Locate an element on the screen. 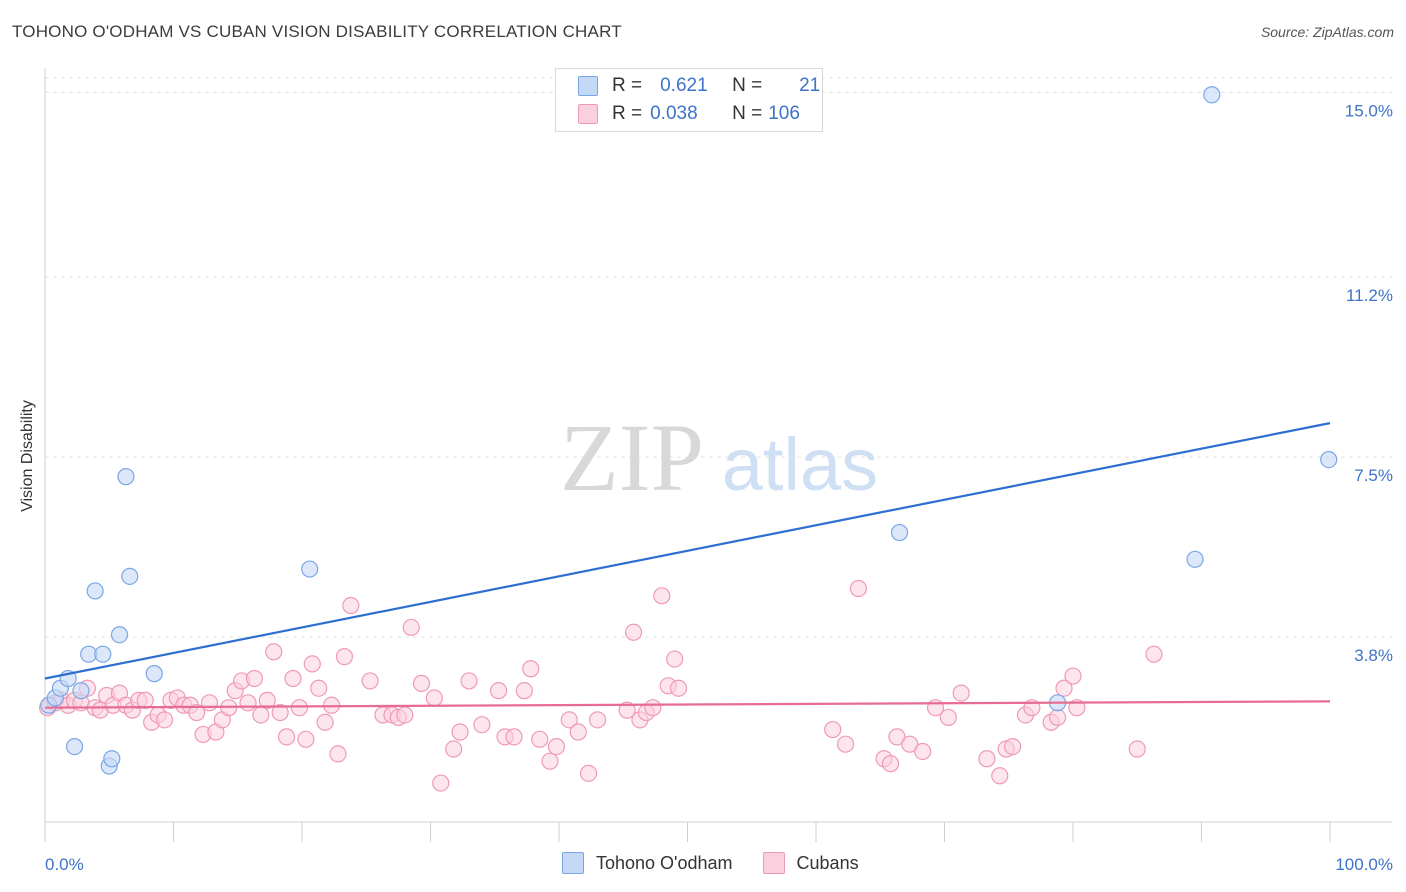 The image size is (1406, 892). legend-label-tohono: Tohono O'odham is located at coordinates (664, 862).